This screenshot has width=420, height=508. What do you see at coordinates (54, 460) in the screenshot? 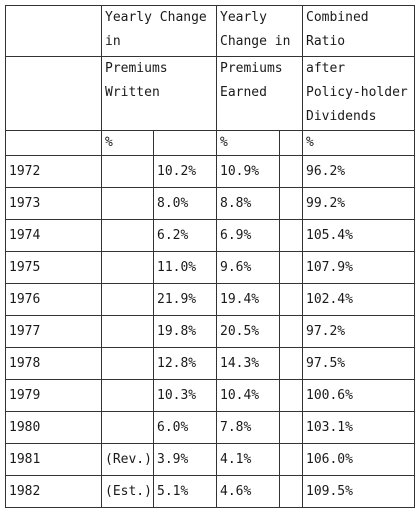
I see `year-cell: 1981` at bounding box center [54, 460].